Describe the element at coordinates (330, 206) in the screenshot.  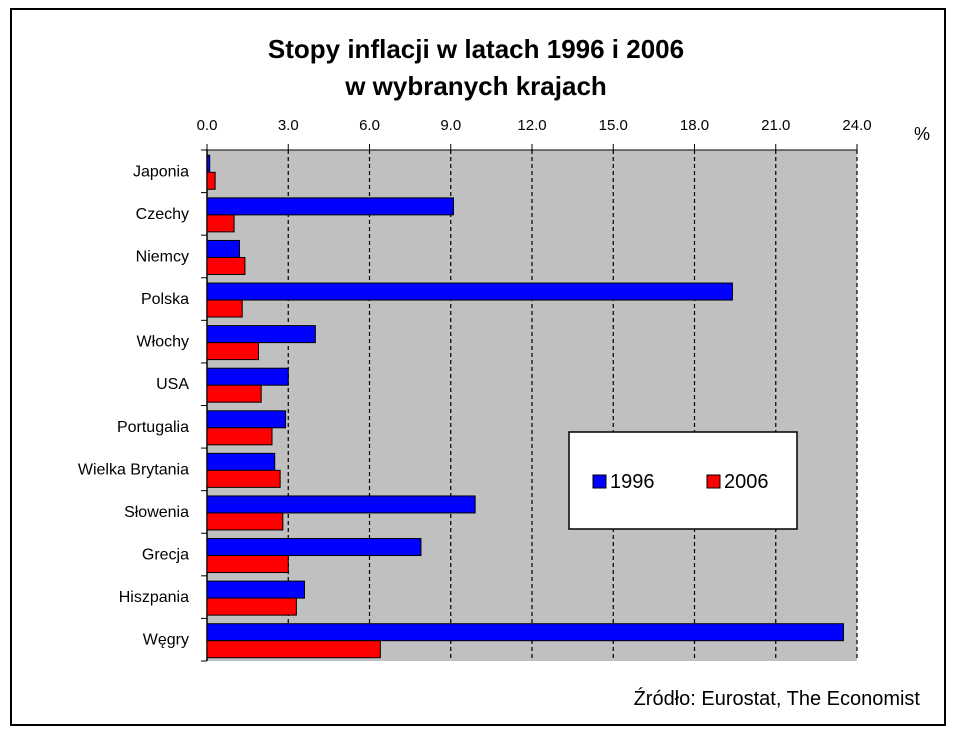
I see `bar-1996-czechy` at that location.